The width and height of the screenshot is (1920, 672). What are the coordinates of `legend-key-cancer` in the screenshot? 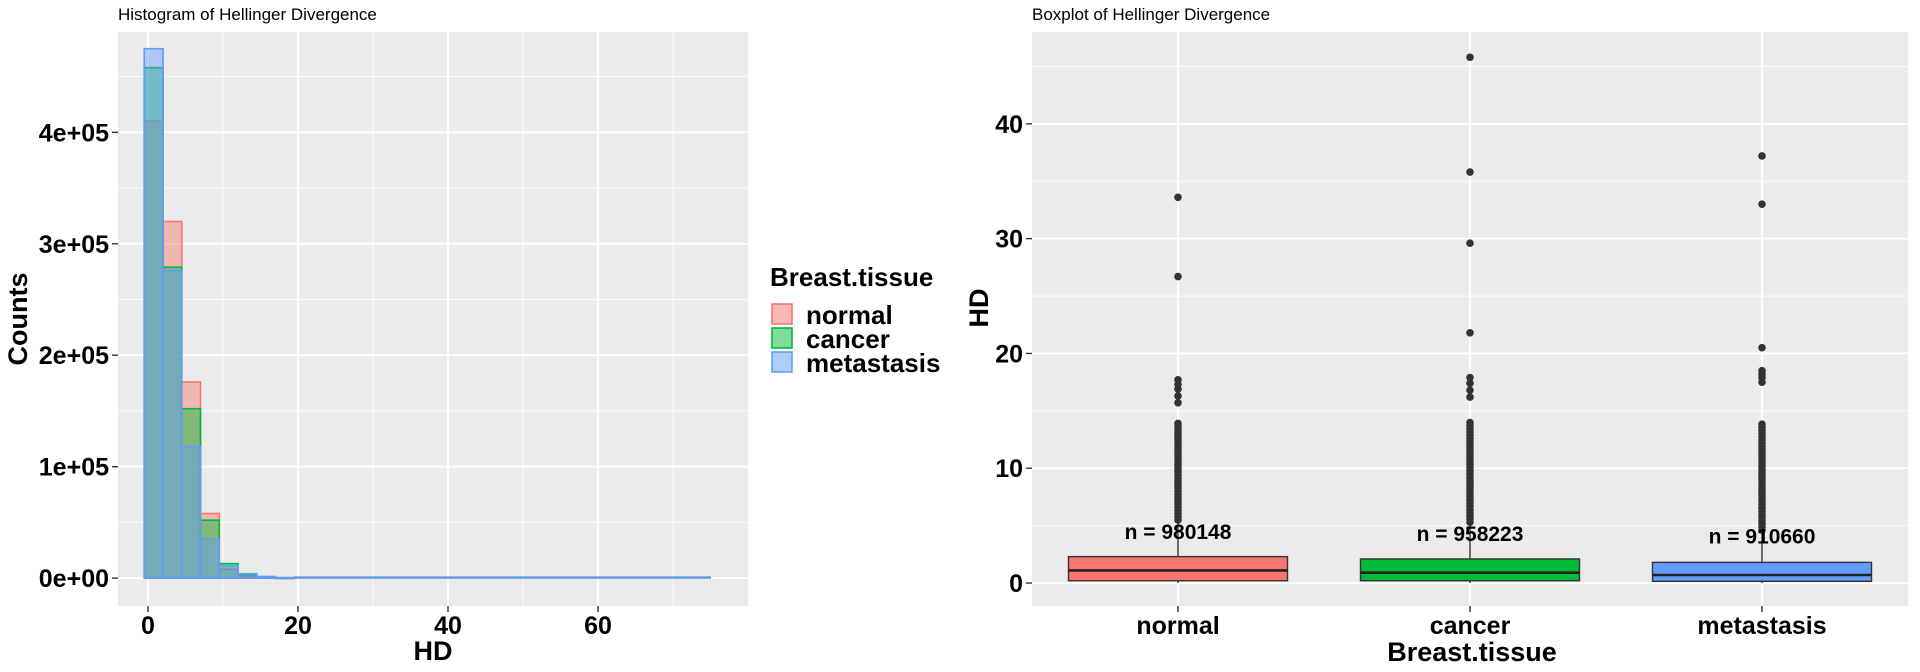 It's located at (782, 338).